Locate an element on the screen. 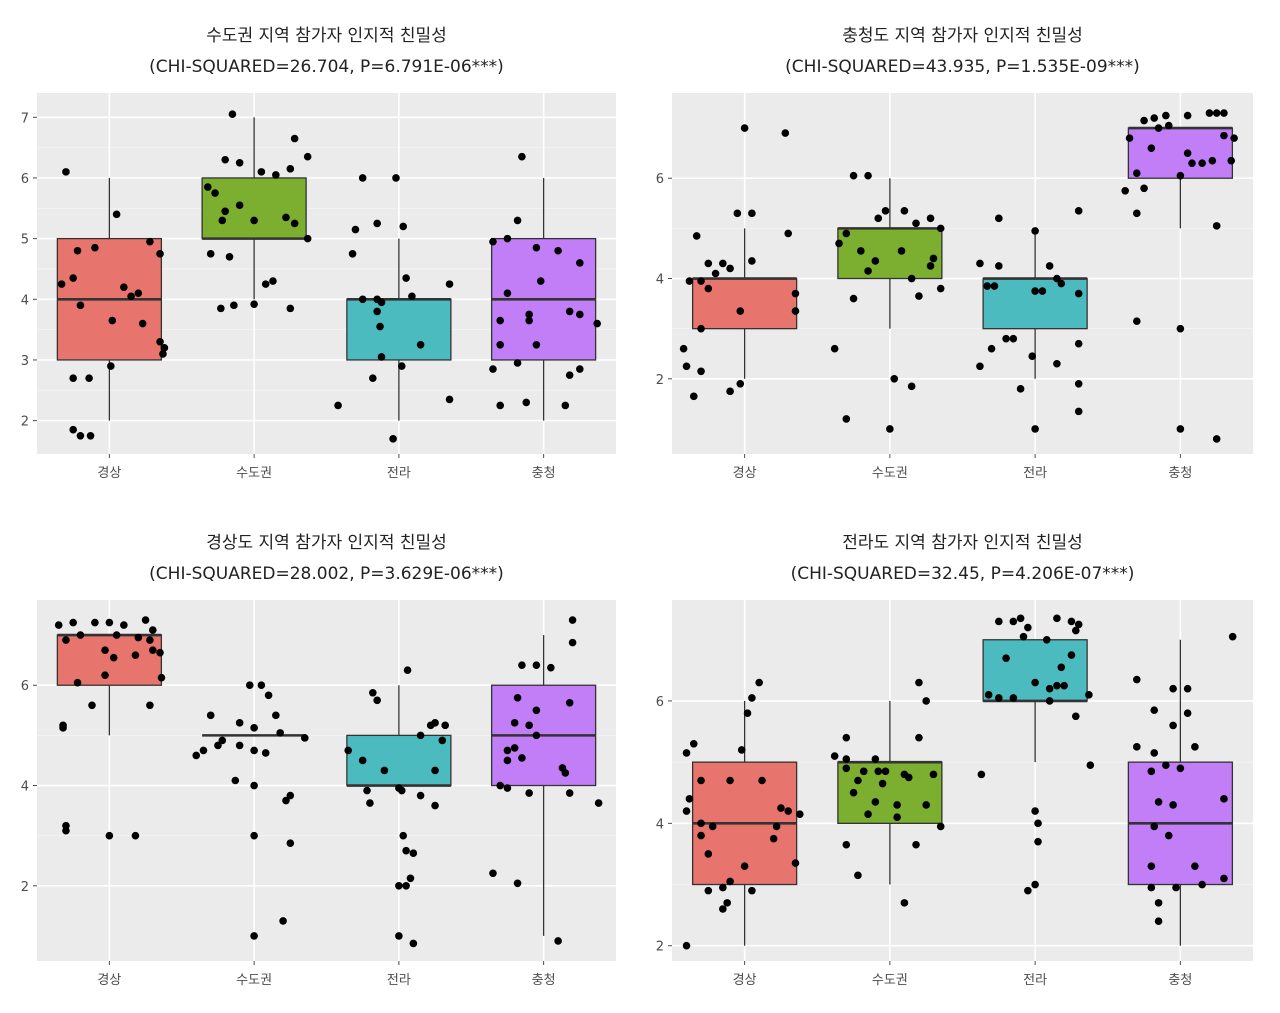 Image resolution: width=1280 pixels, height=1013 pixels. y-tick-label: 4 is located at coordinates (660, 280).